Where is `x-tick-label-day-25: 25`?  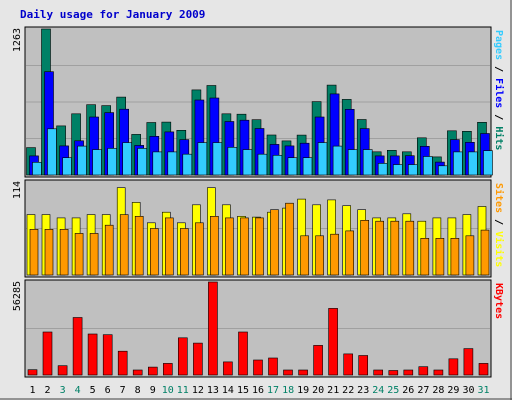 x-tick-label-day-25: 25 is located at coordinates (393, 390).